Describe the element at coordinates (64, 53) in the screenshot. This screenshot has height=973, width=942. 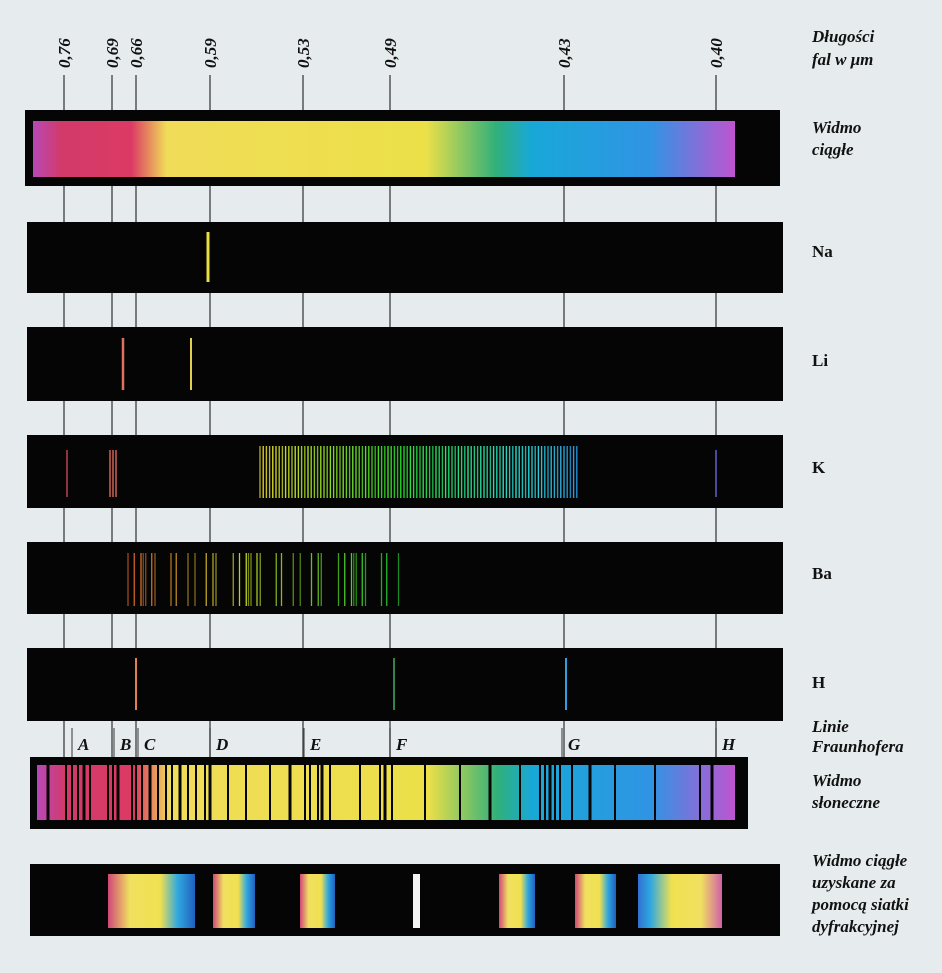
I see `wavelength-label: 0,76` at that location.